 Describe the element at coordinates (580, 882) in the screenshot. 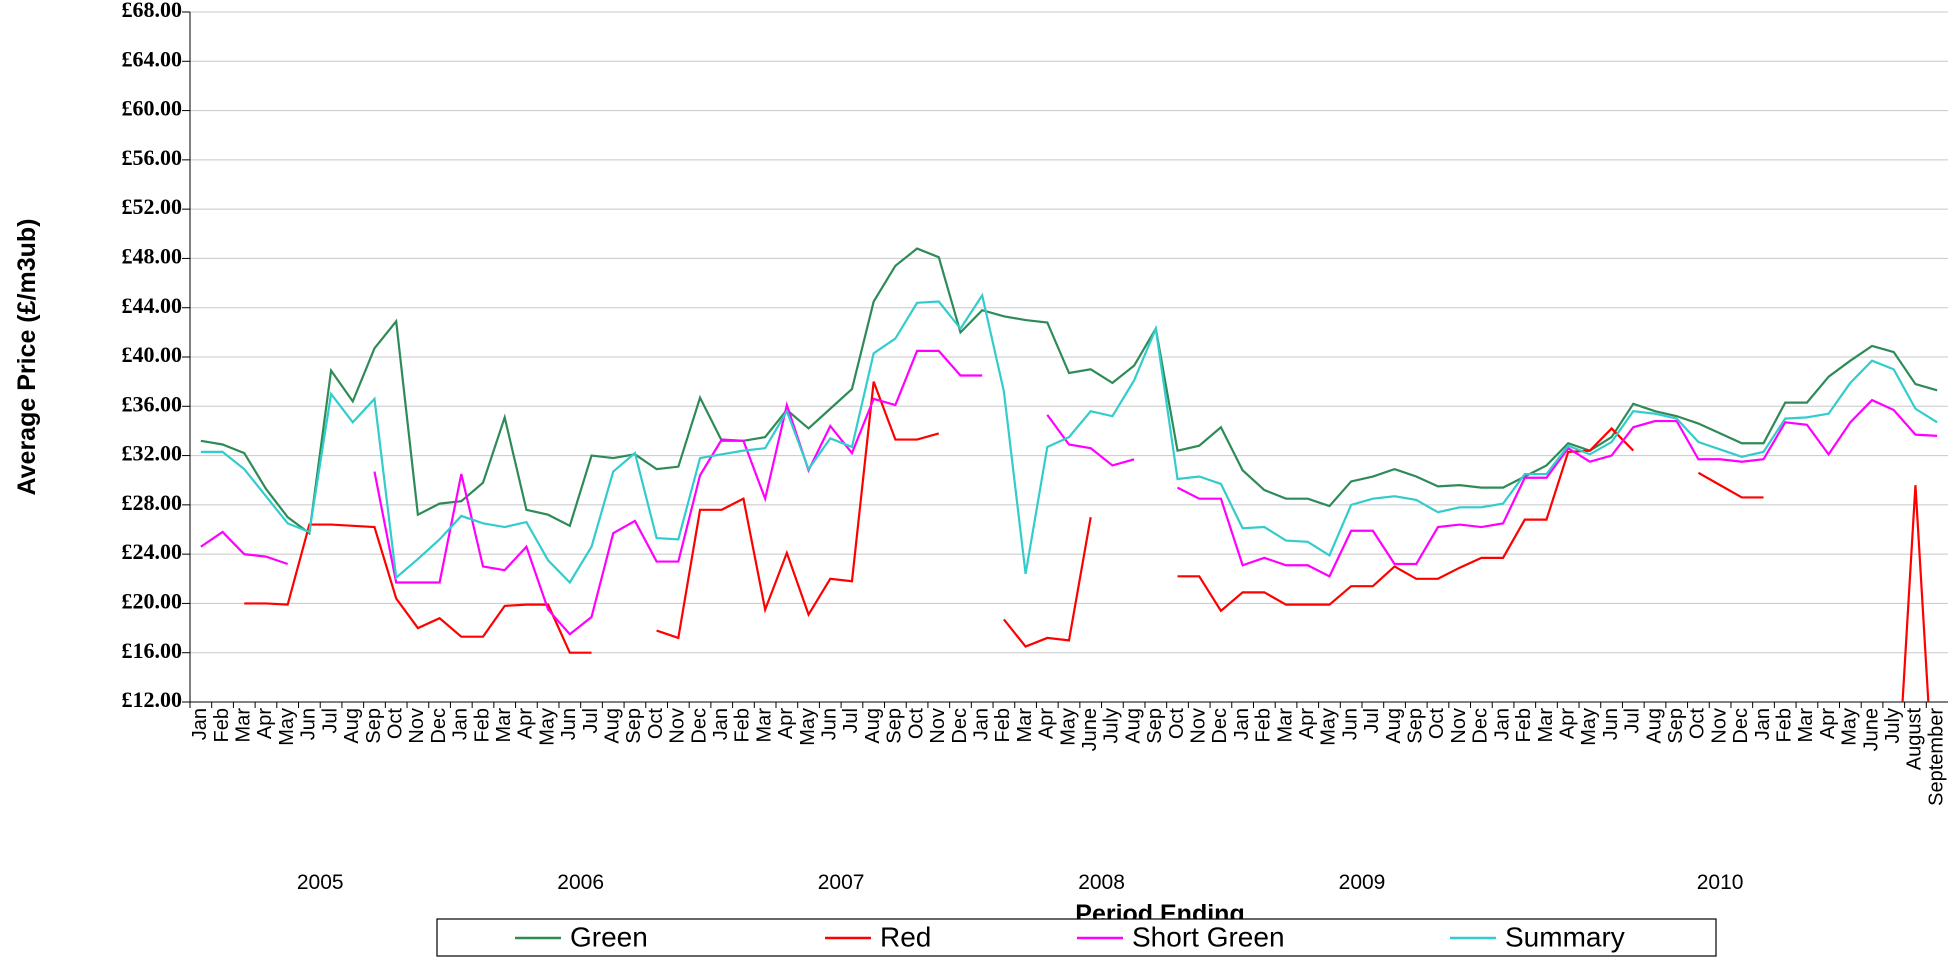

I see `year-label: 2006` at that location.